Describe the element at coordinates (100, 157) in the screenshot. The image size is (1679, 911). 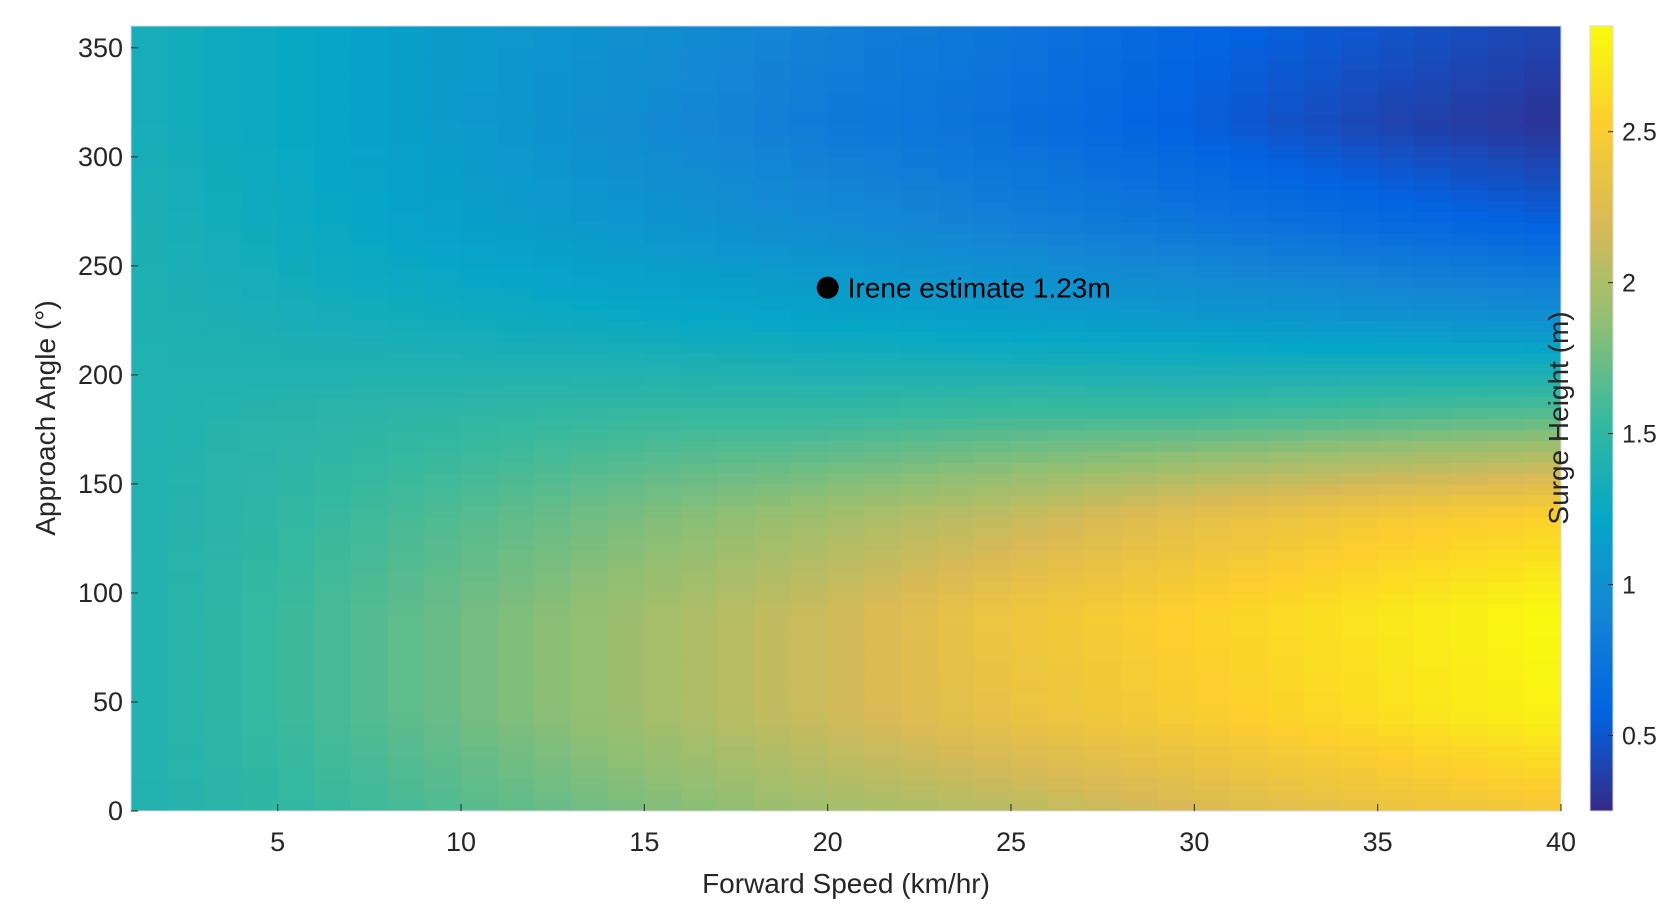
I see `y-tick-label: 300` at that location.